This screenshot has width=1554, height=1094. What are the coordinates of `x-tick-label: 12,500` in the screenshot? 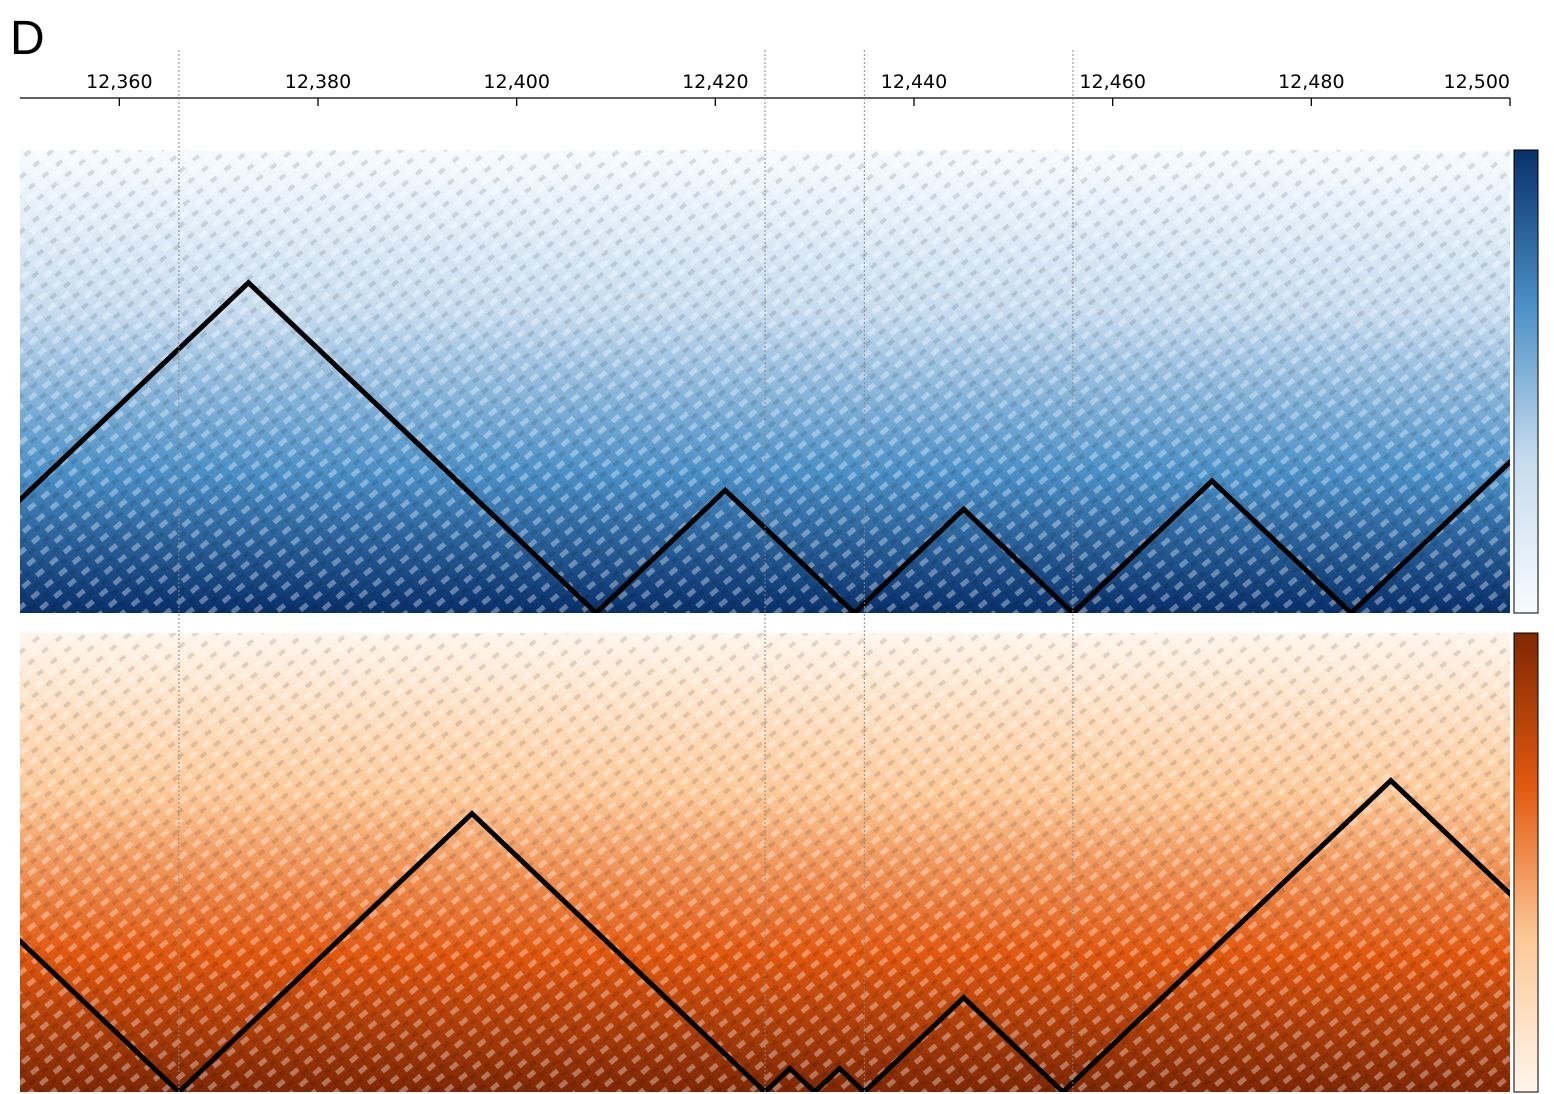 It's located at (1477, 82).